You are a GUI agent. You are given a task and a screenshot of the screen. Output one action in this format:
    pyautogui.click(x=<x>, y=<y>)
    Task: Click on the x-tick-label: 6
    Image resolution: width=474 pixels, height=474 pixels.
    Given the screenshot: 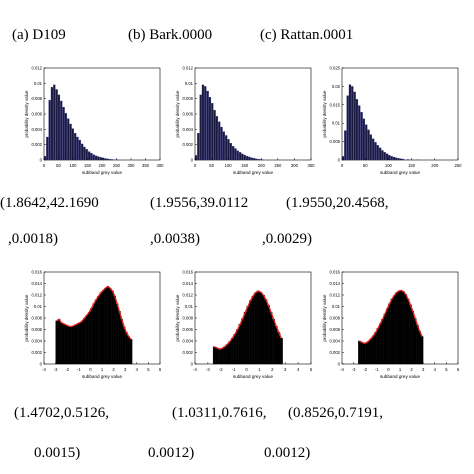 What is the action you would take?
    pyautogui.click(x=458, y=369)
    